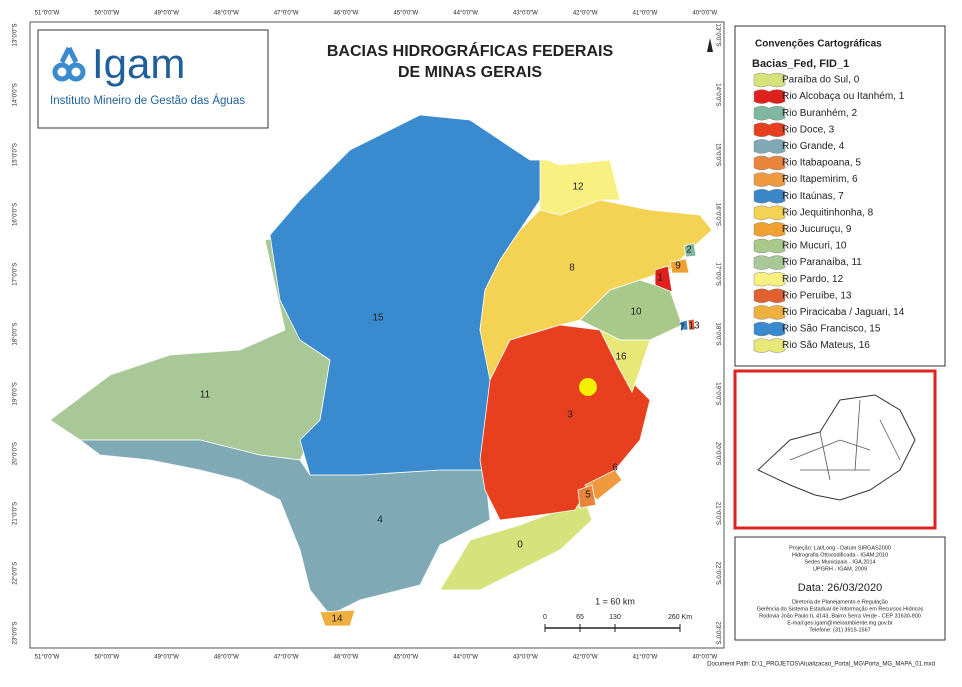 The image size is (962, 687). I want to click on scale-ratio: 1 = 60 km, so click(615, 601).